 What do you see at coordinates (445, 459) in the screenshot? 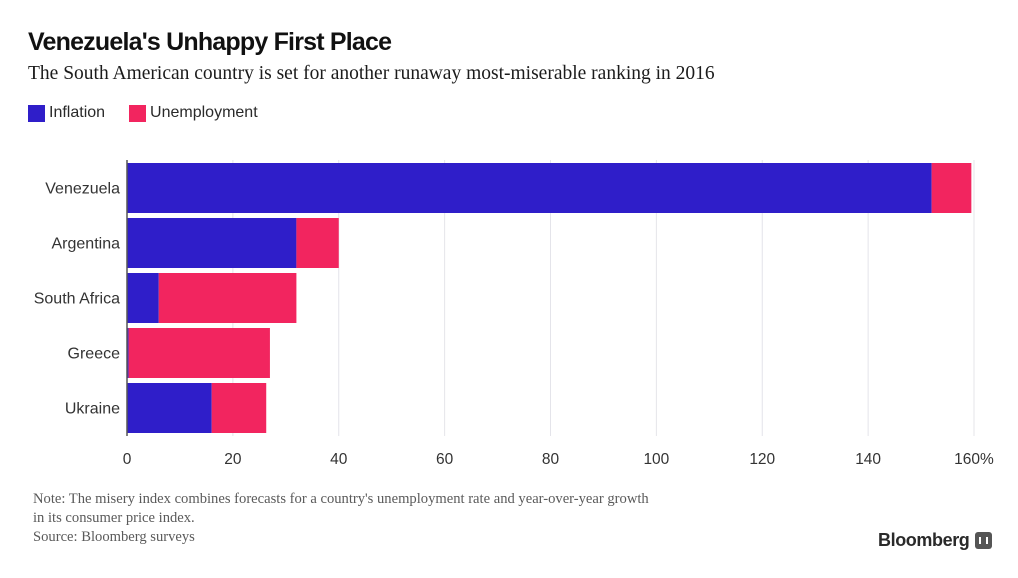
I see `x-tick-label: 60` at bounding box center [445, 459].